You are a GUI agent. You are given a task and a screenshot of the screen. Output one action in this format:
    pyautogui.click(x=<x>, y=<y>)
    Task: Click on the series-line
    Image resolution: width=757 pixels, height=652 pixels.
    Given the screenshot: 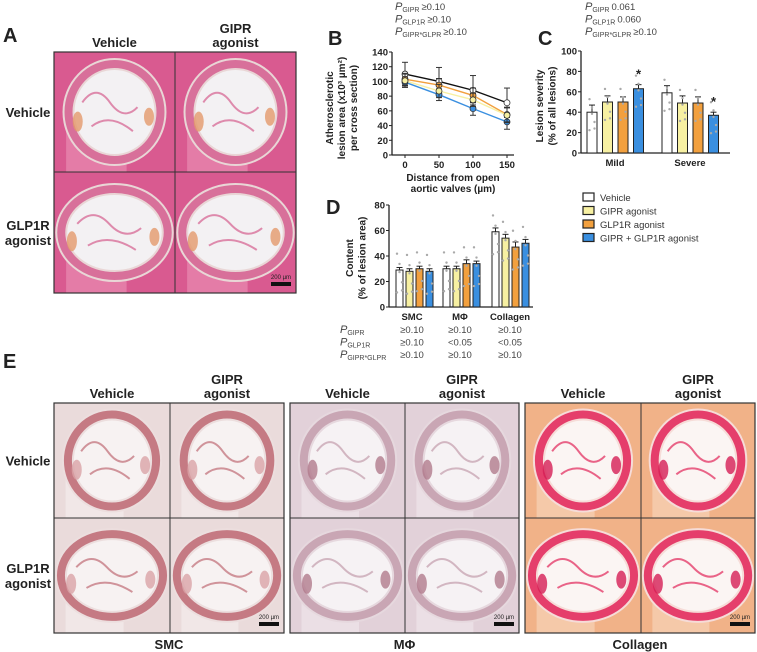 What is the action you would take?
    pyautogui.click(x=456, y=97)
    